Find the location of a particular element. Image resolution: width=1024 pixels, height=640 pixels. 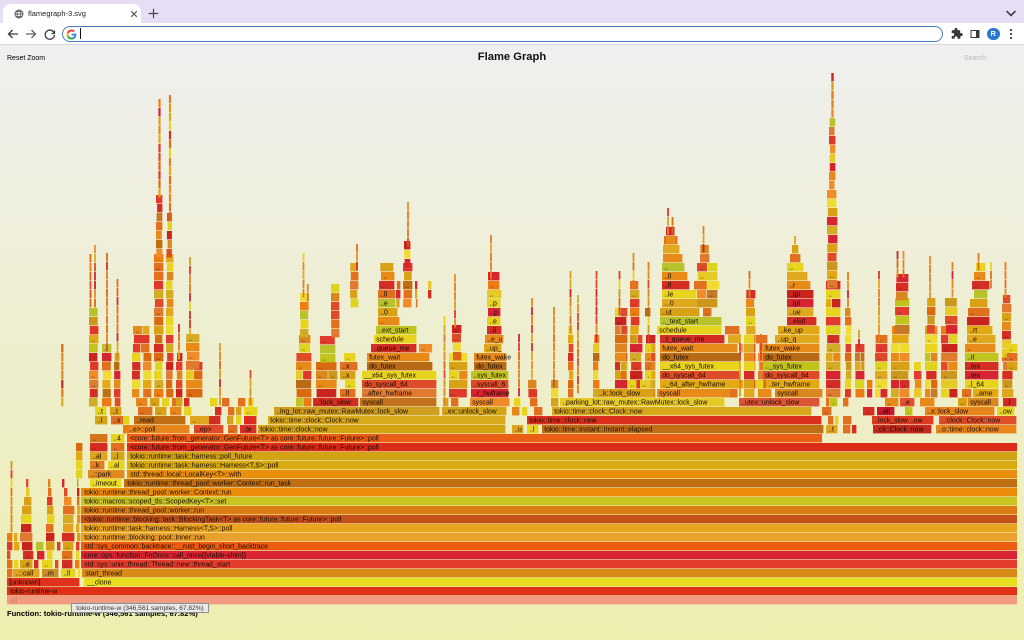

svg-text: Reset Zoom is located at coordinates (26, 58).